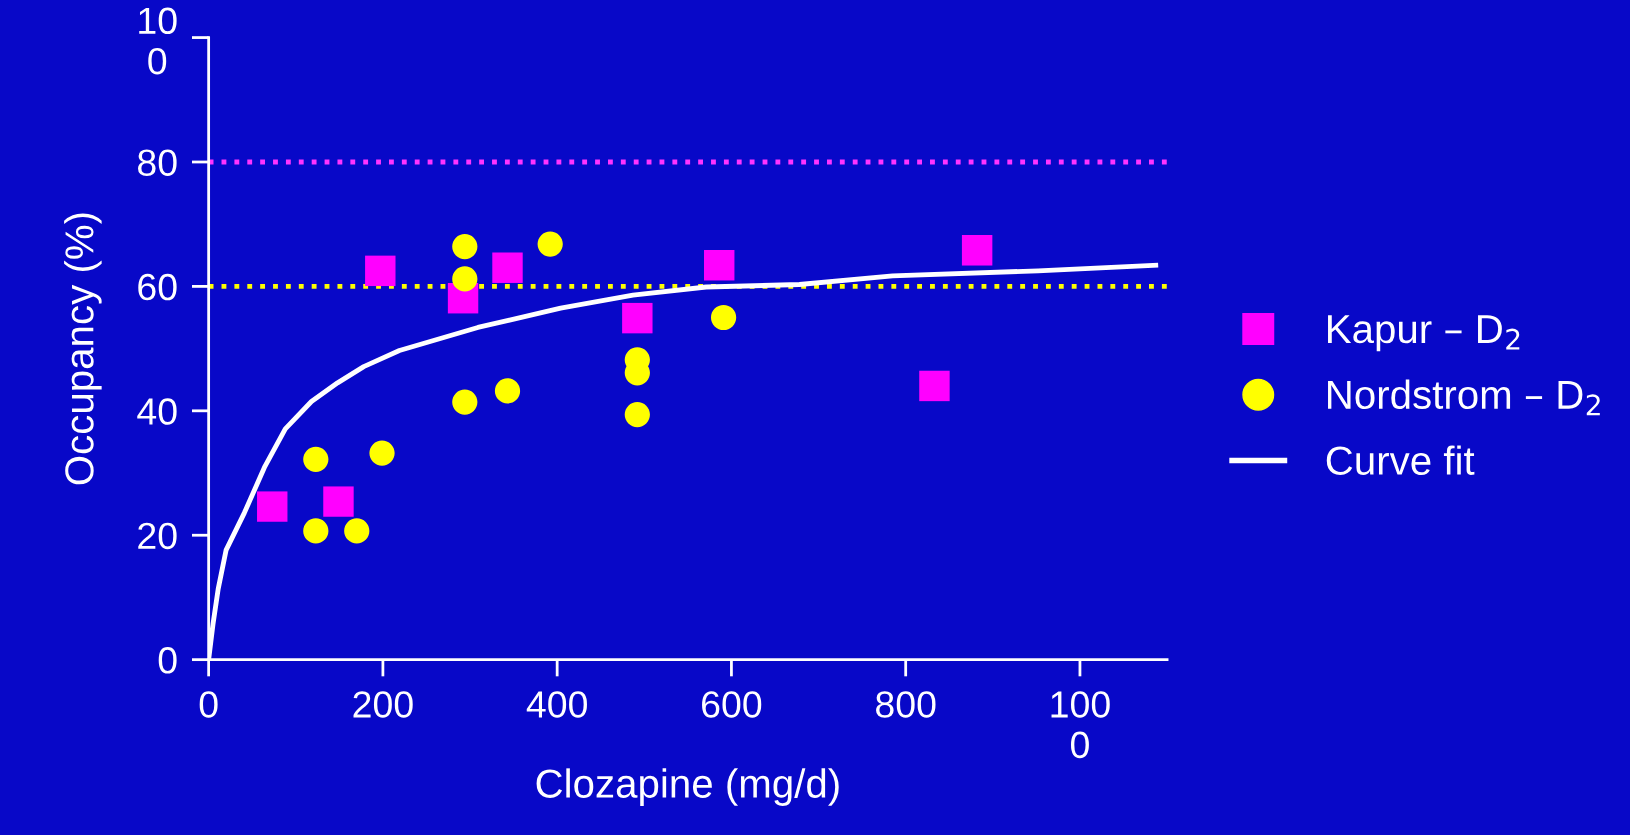  Describe the element at coordinates (157, 536) in the screenshot. I see `y-tick-label: 20` at that location.